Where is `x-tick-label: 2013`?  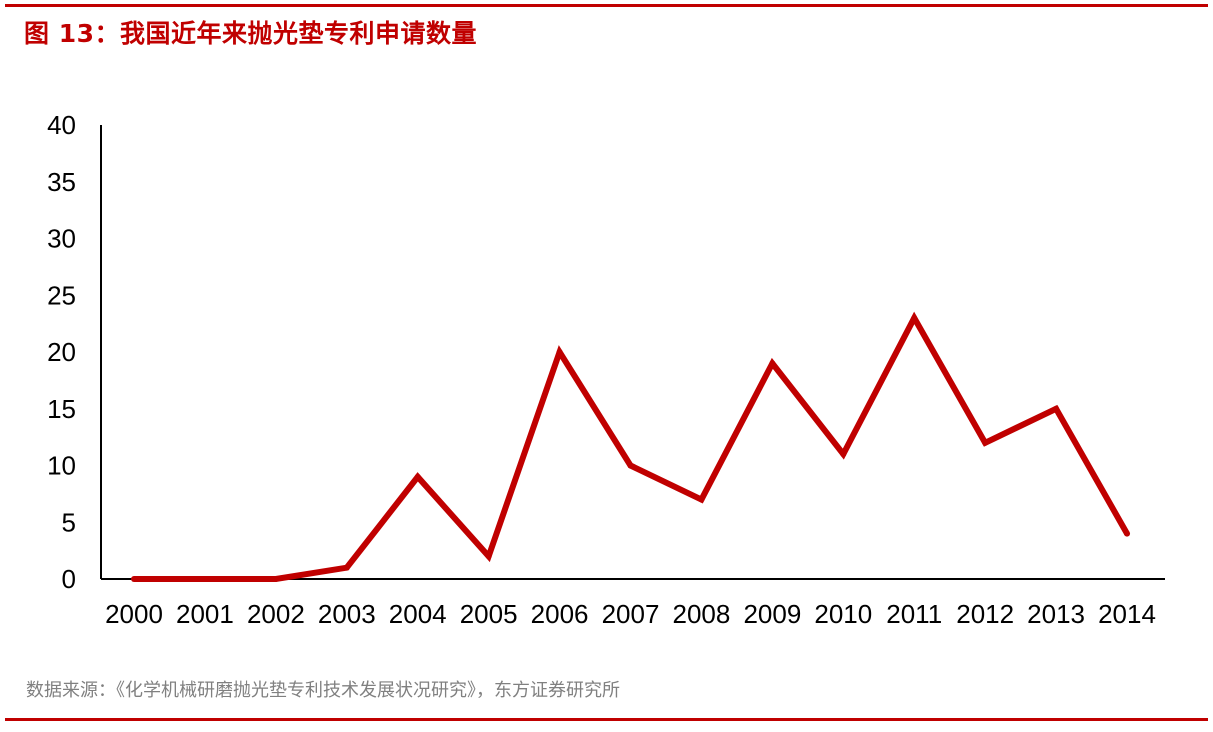 x-tick-label: 2013 is located at coordinates (1056, 614).